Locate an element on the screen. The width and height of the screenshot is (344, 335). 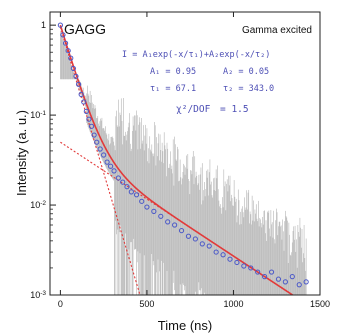
y-tick-label: 10⁻¹ is located at coordinates (38, 115).